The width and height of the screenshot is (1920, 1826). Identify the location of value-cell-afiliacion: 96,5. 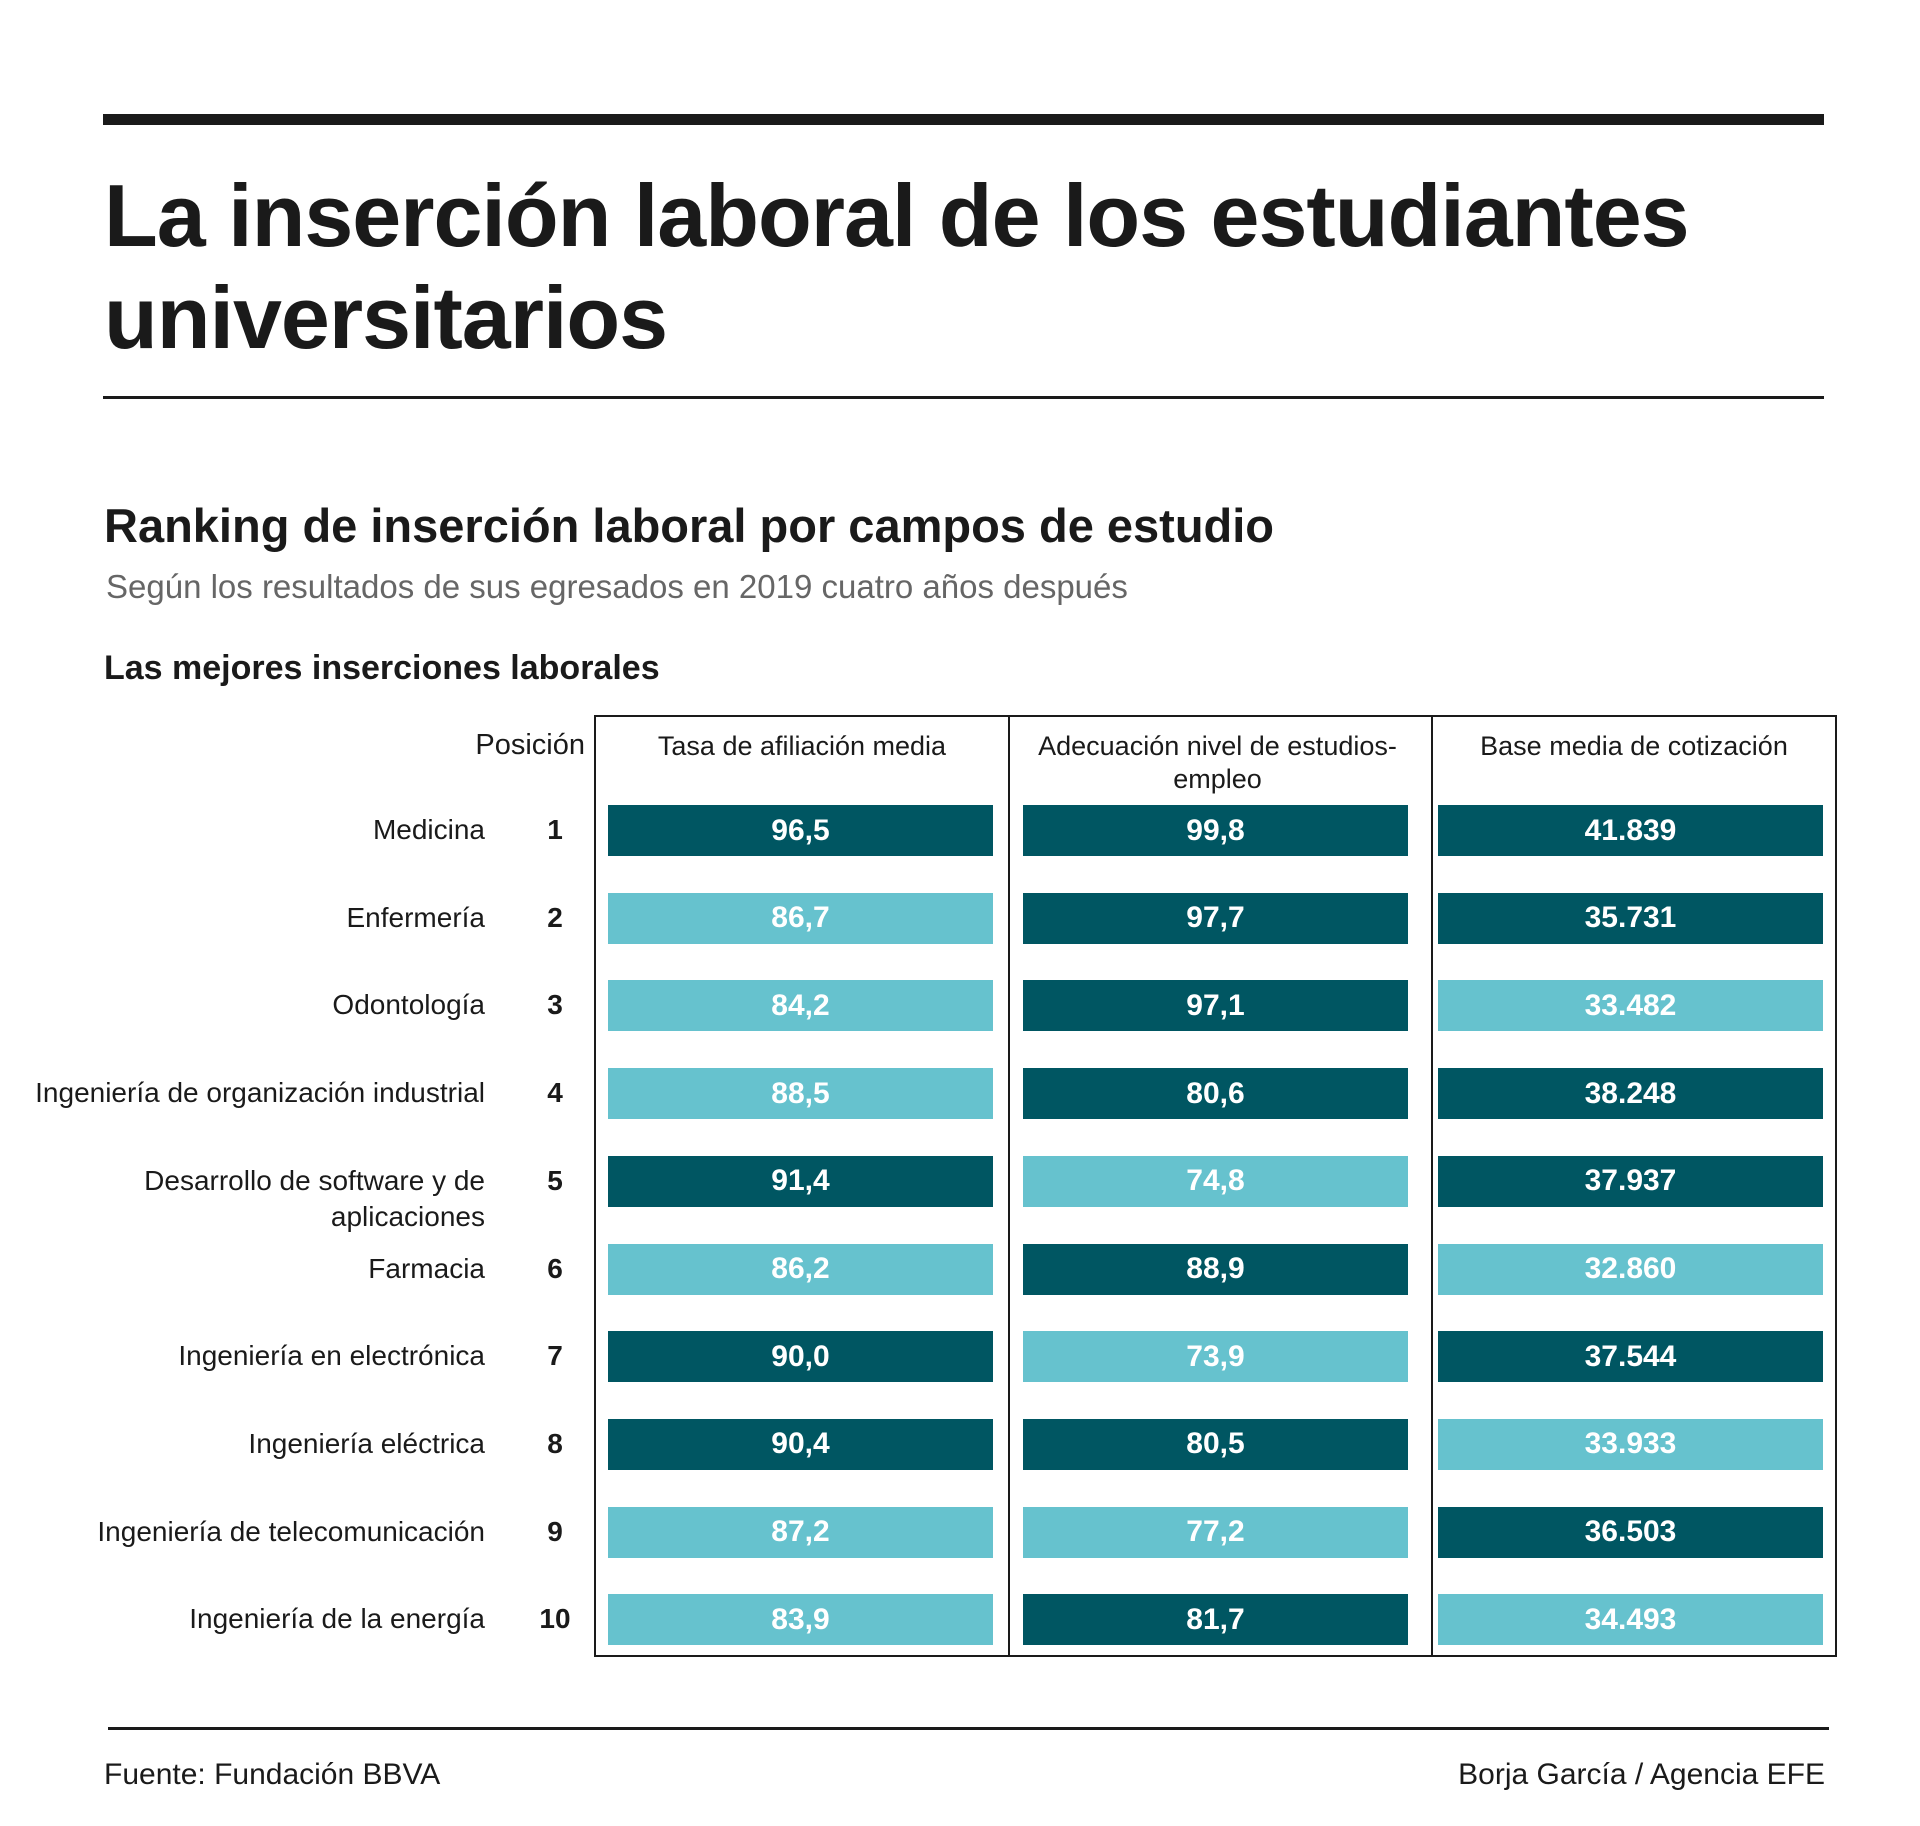
(800, 830).